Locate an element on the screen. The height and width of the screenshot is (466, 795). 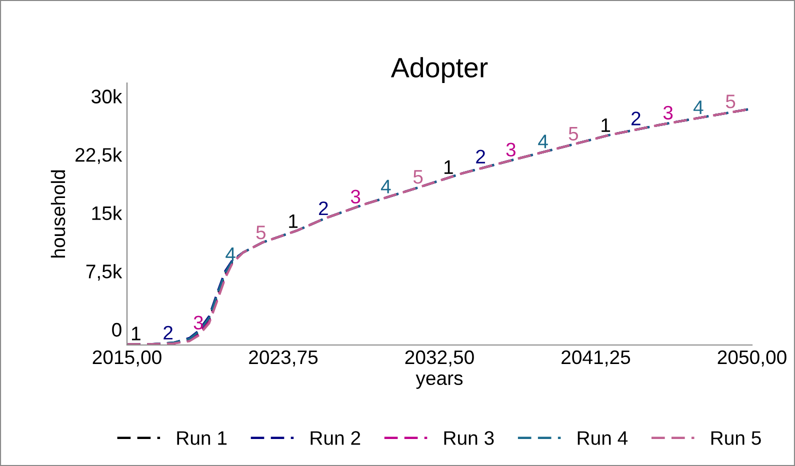
legend-label: Run 4 is located at coordinates (603, 438).